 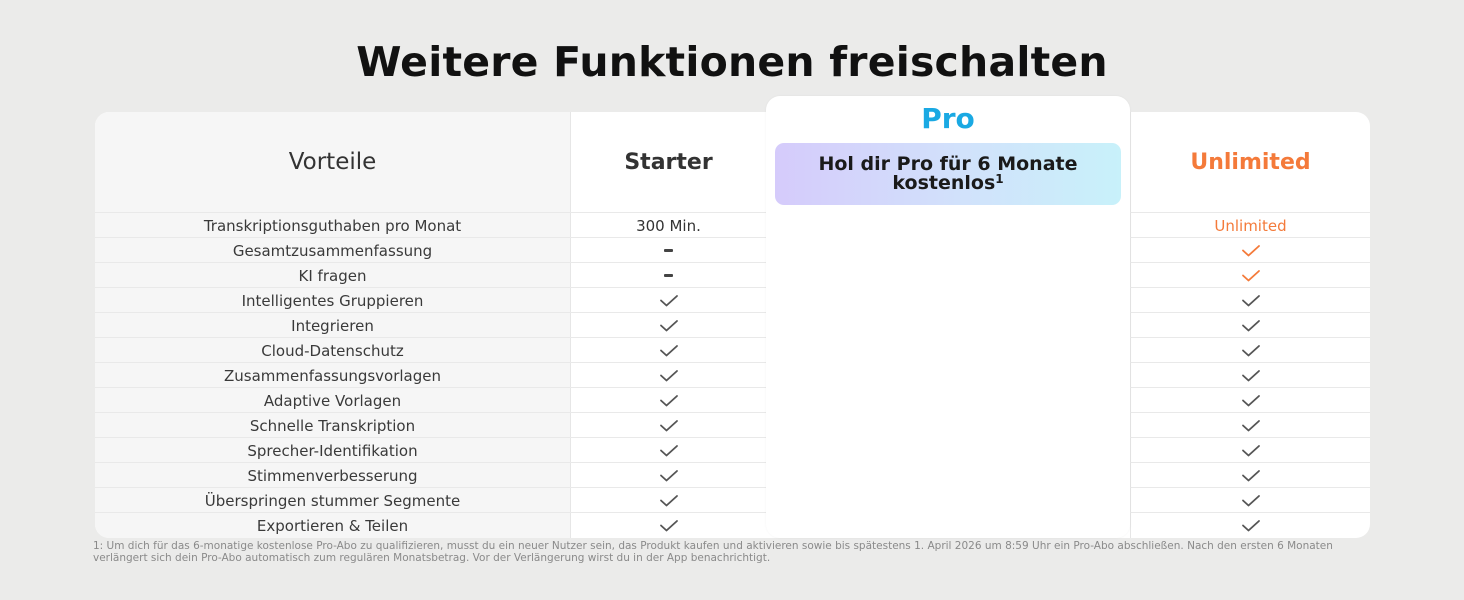 I want to click on feature-label: Intelligentes Gruppieren, so click(x=332, y=300).